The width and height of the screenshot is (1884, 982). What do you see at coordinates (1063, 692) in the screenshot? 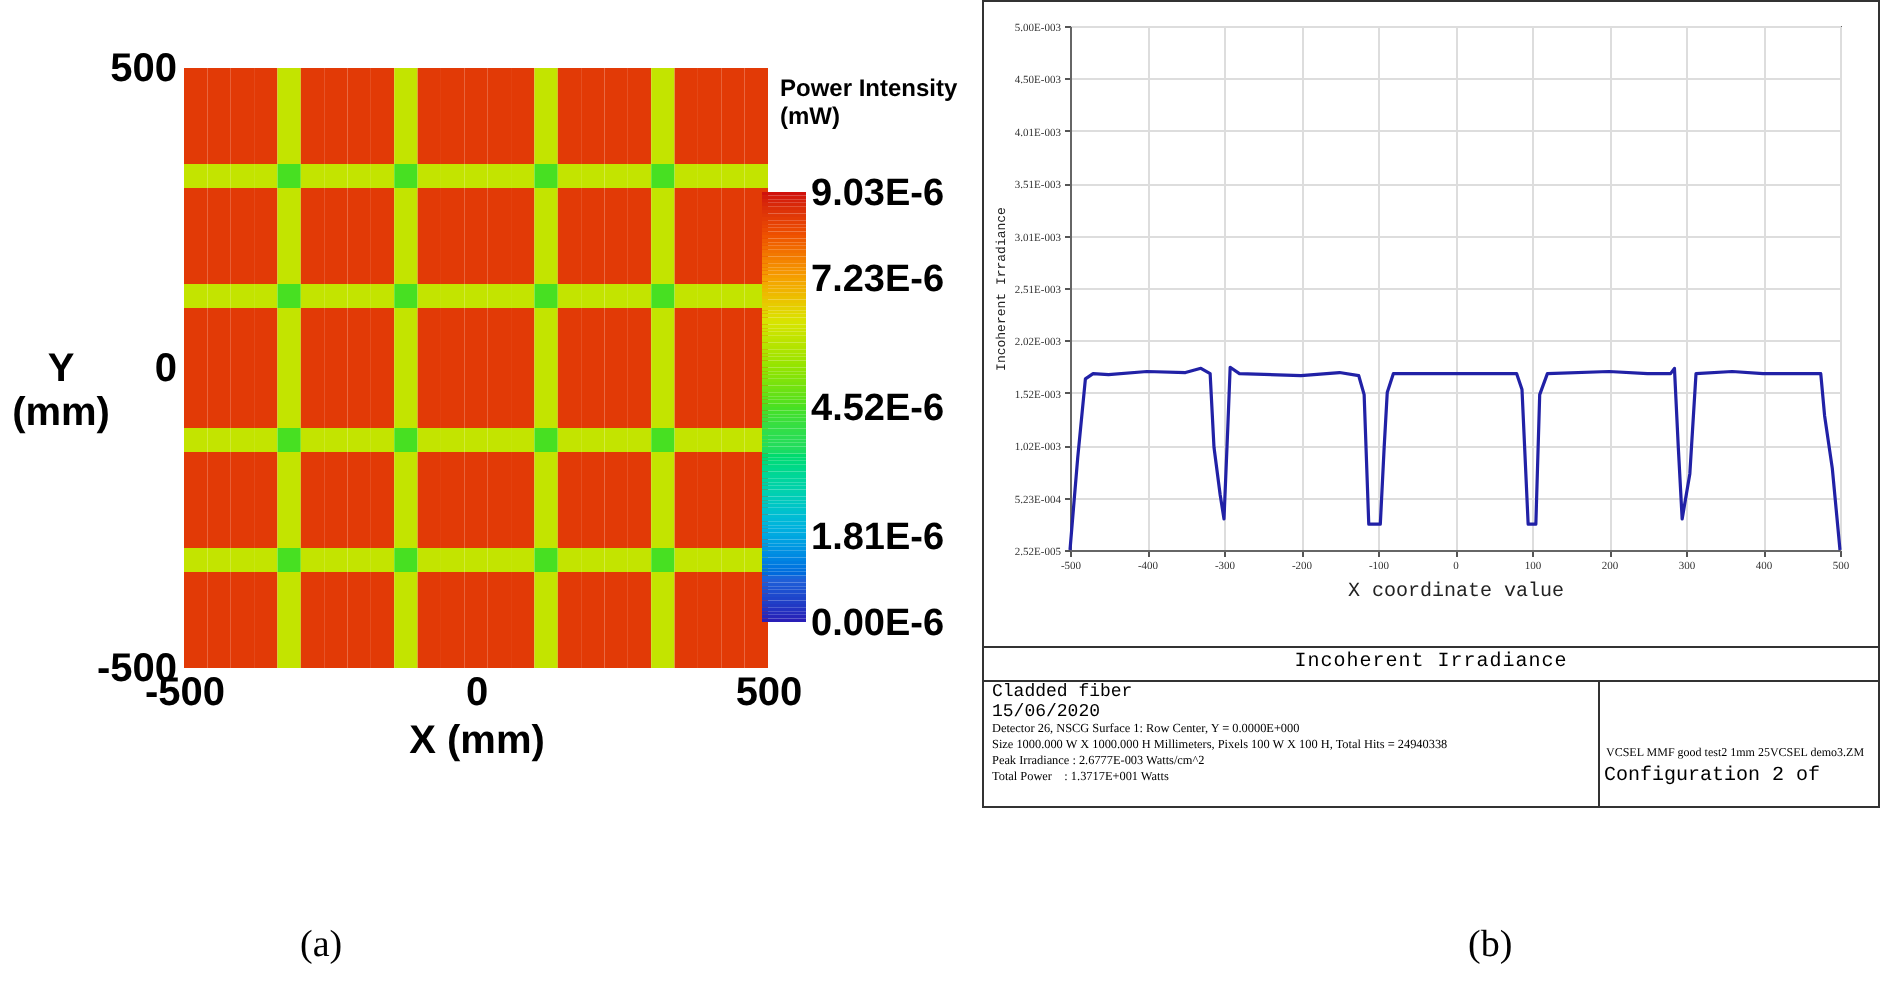
I see `text: Cladded fiber` at bounding box center [1063, 692].